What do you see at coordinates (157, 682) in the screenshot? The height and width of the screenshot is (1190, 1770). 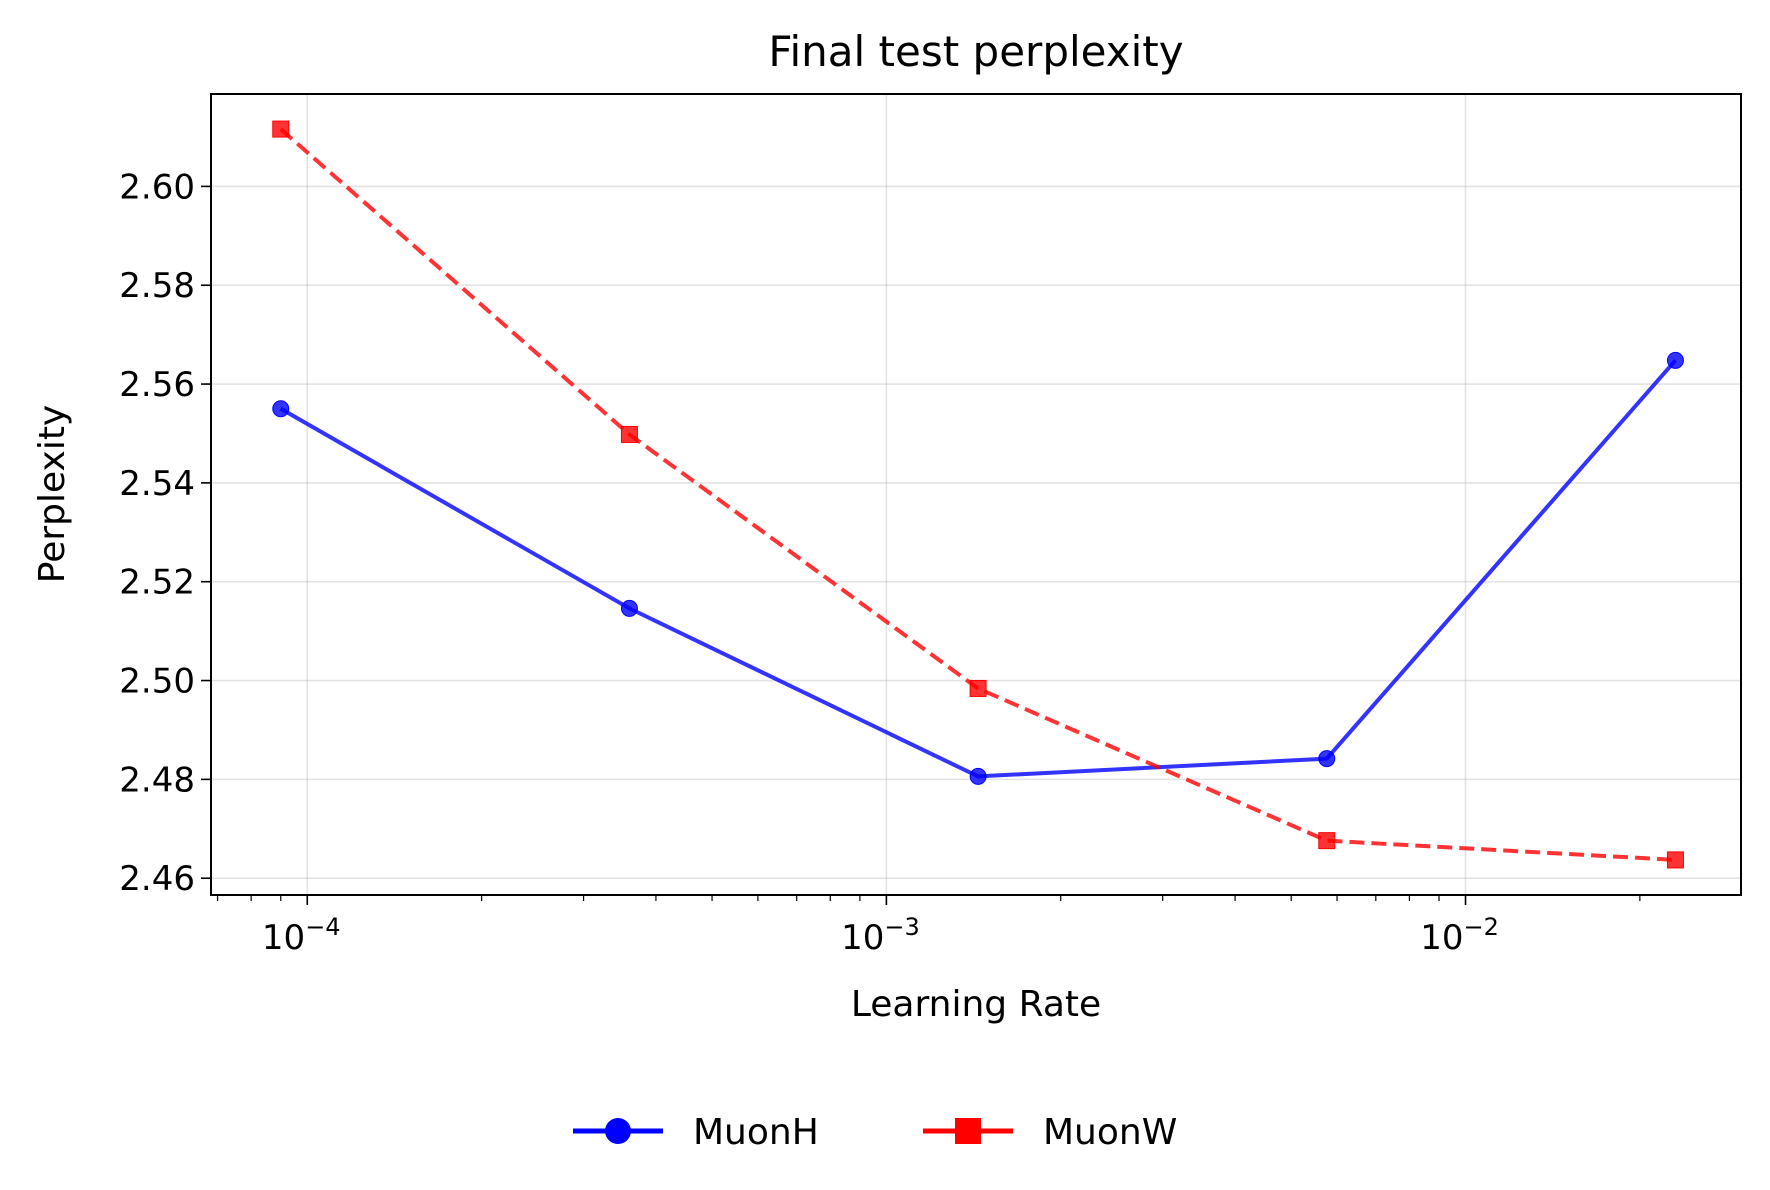 I see `y-tick-label: 2.50` at bounding box center [157, 682].